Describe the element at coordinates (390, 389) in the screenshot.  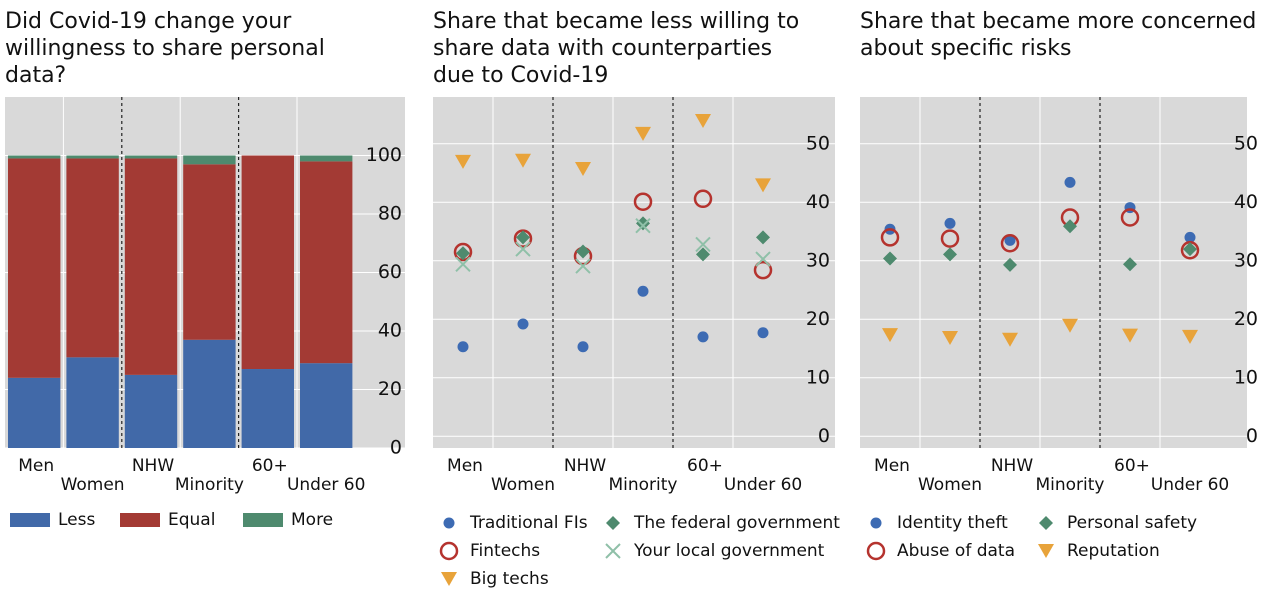
I see `y-tick-label: 20` at that location.